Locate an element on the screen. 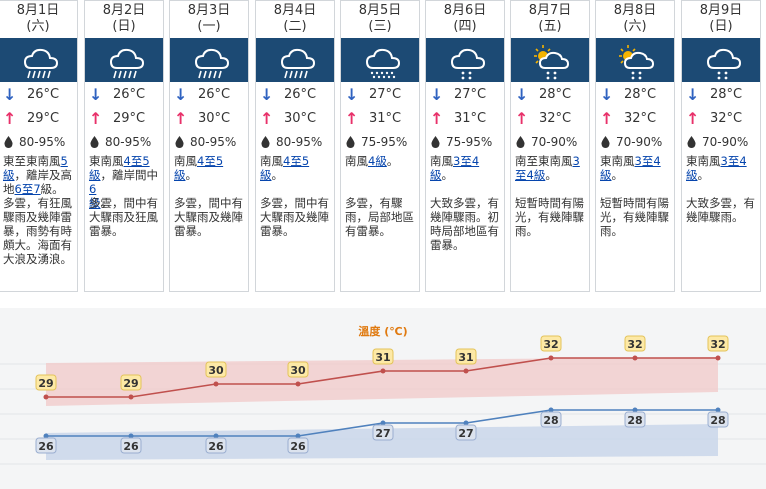 The height and width of the screenshot is (489, 766). min-temp-row: ↓ 27°C is located at coordinates (380, 94).